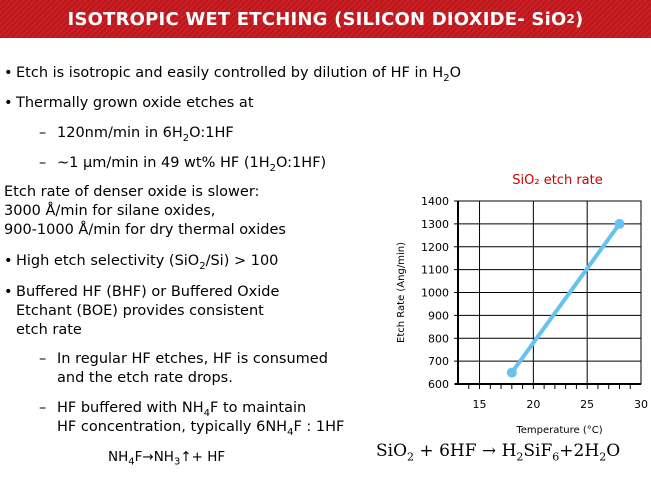 This screenshot has width=651, height=481. What do you see at coordinates (177, 462) in the screenshot?
I see `reaction-sub-2: 3` at bounding box center [177, 462].